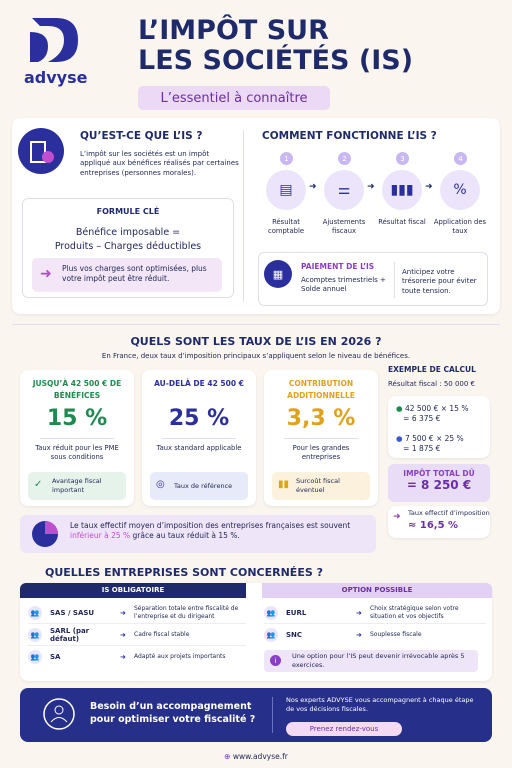  I want to click on title: L’IMPÔT SUR LES SOCIÉTÉS (IS), so click(275, 46).